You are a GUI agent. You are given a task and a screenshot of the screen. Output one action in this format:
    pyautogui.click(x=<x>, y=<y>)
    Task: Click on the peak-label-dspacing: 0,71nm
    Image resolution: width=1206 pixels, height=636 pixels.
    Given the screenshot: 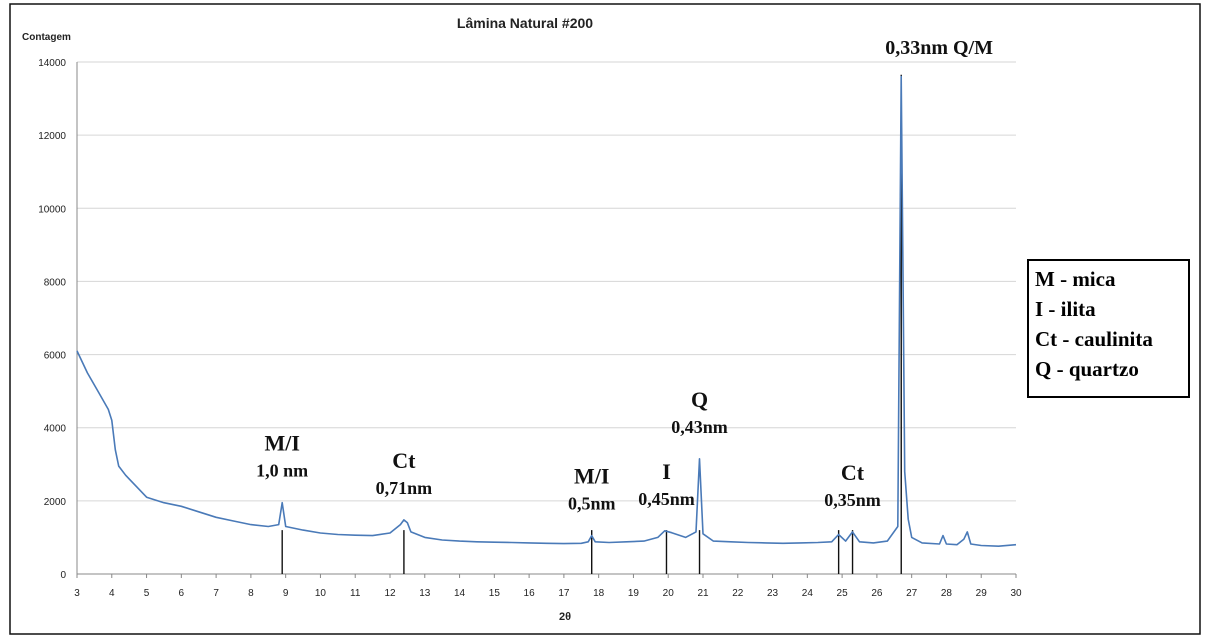 What is the action you would take?
    pyautogui.click(x=404, y=488)
    